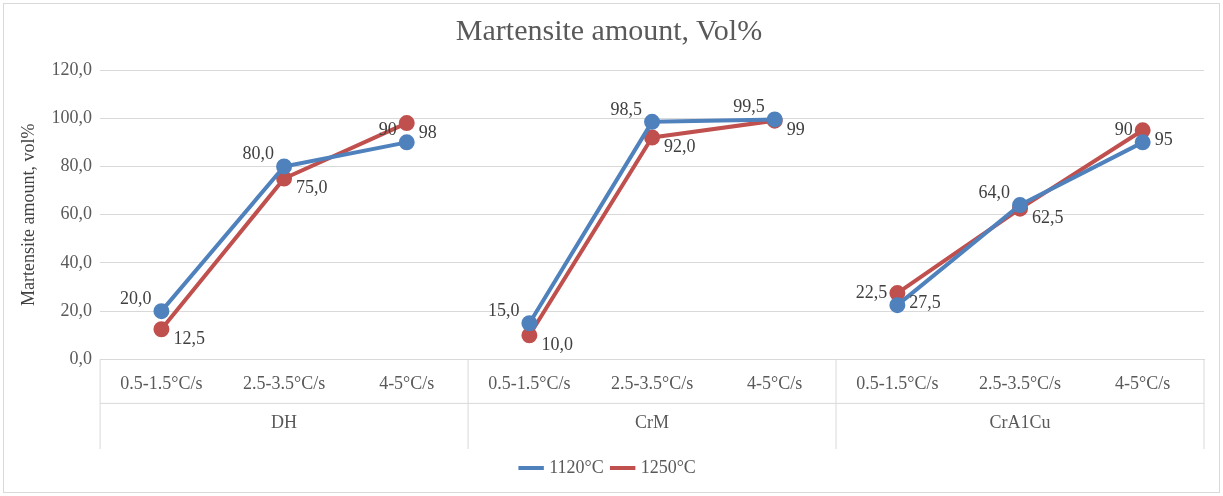 The image size is (1223, 496). I want to click on data-label: 99, so click(795, 129).